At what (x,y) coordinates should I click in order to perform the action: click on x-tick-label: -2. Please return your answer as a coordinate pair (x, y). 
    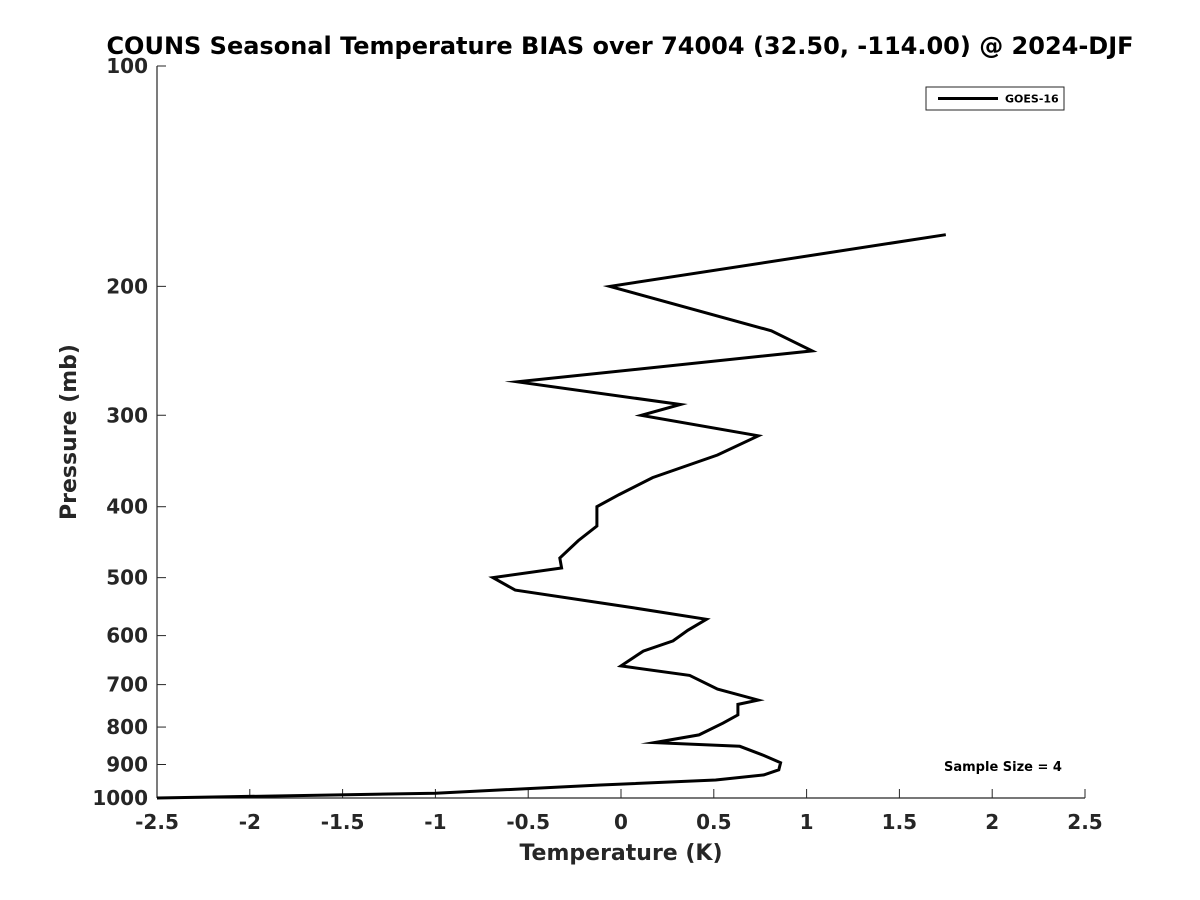
    Looking at the image, I should click on (250, 822).